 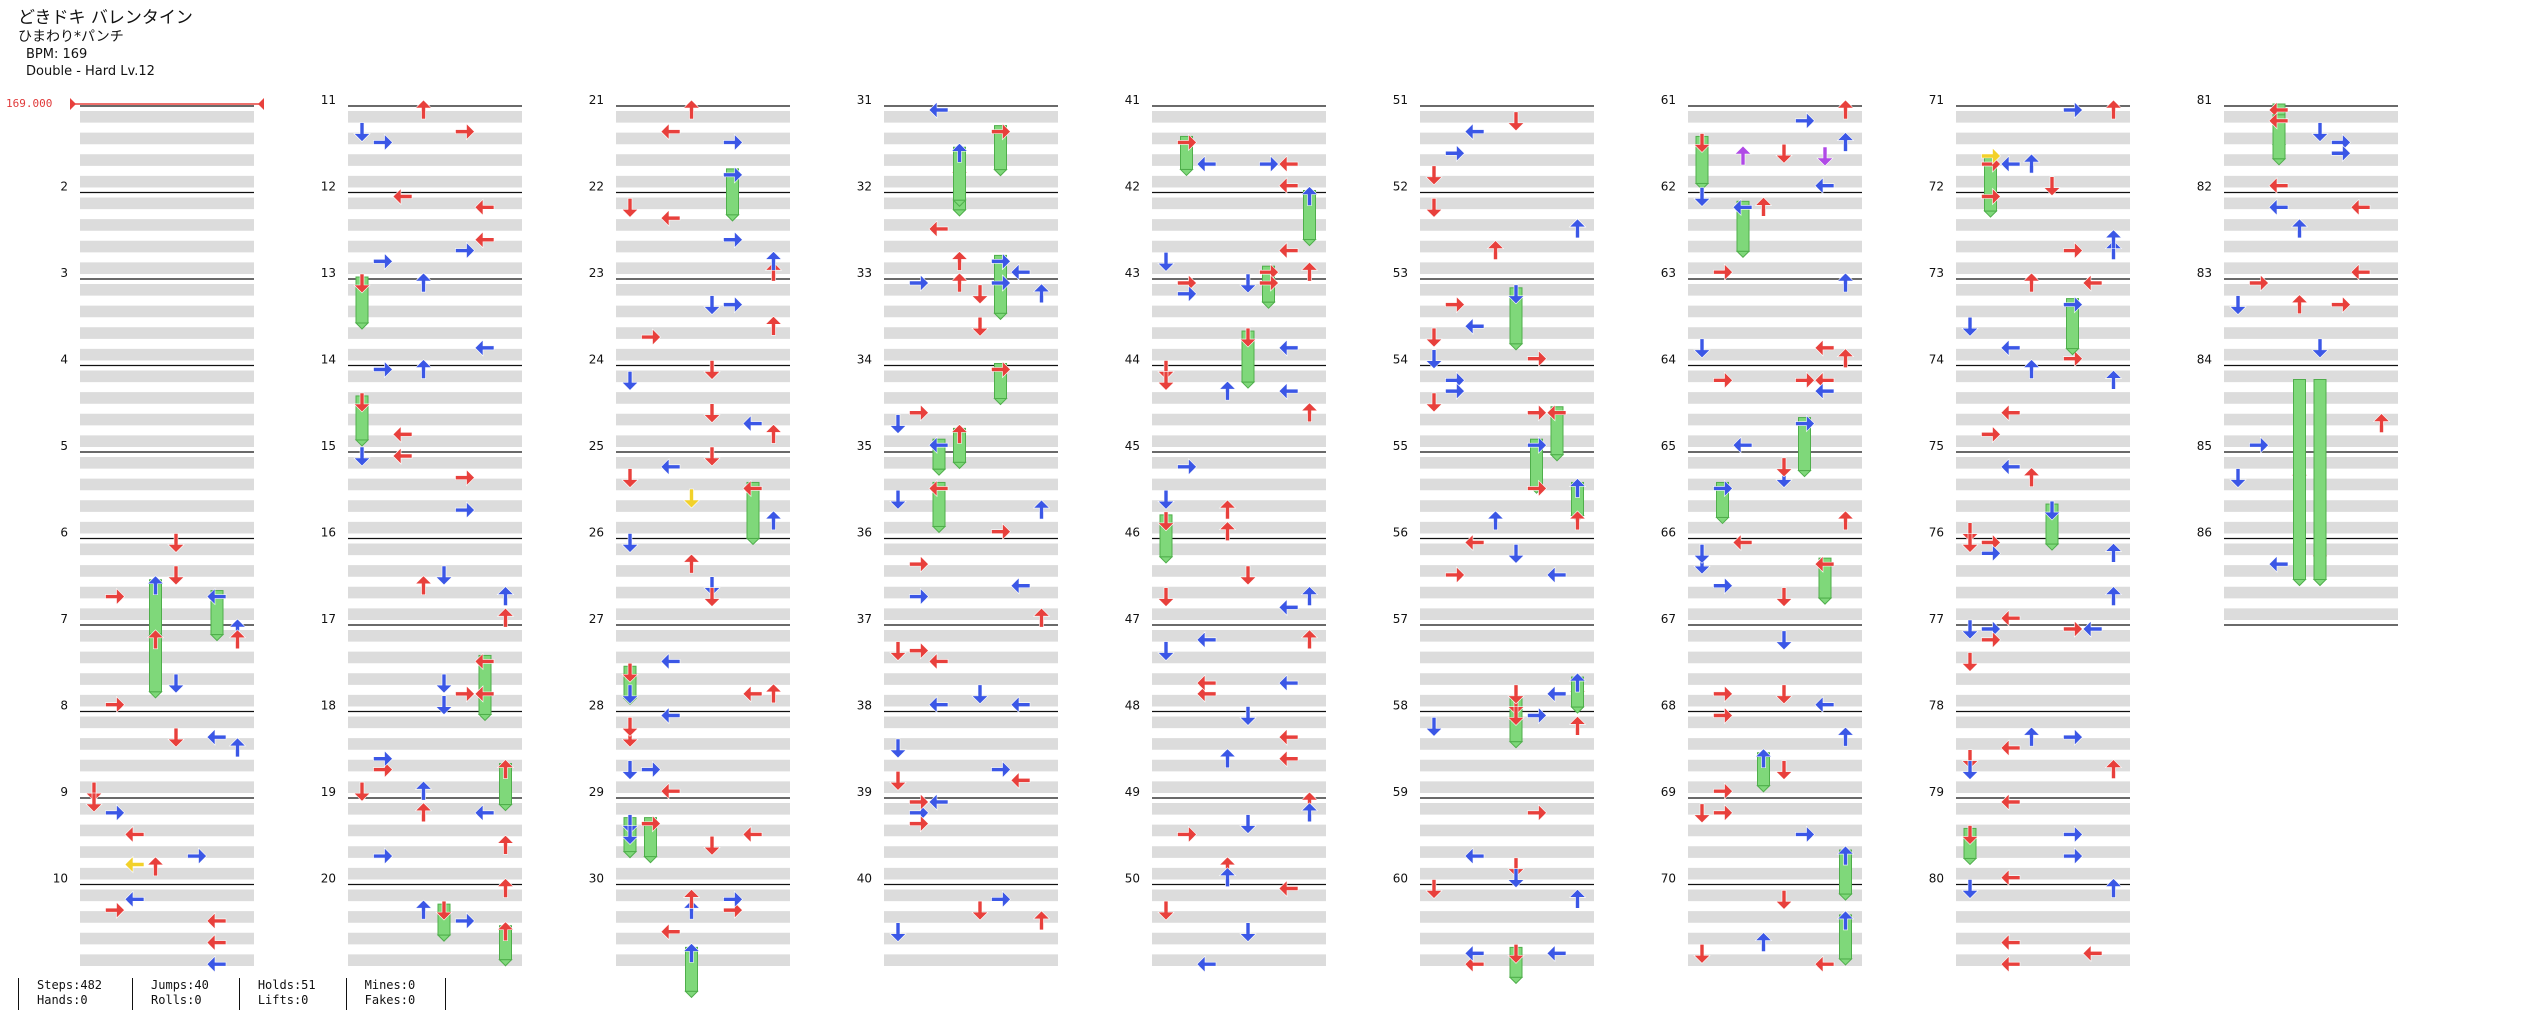 I want to click on measure-number: 18, so click(x=328, y=706).